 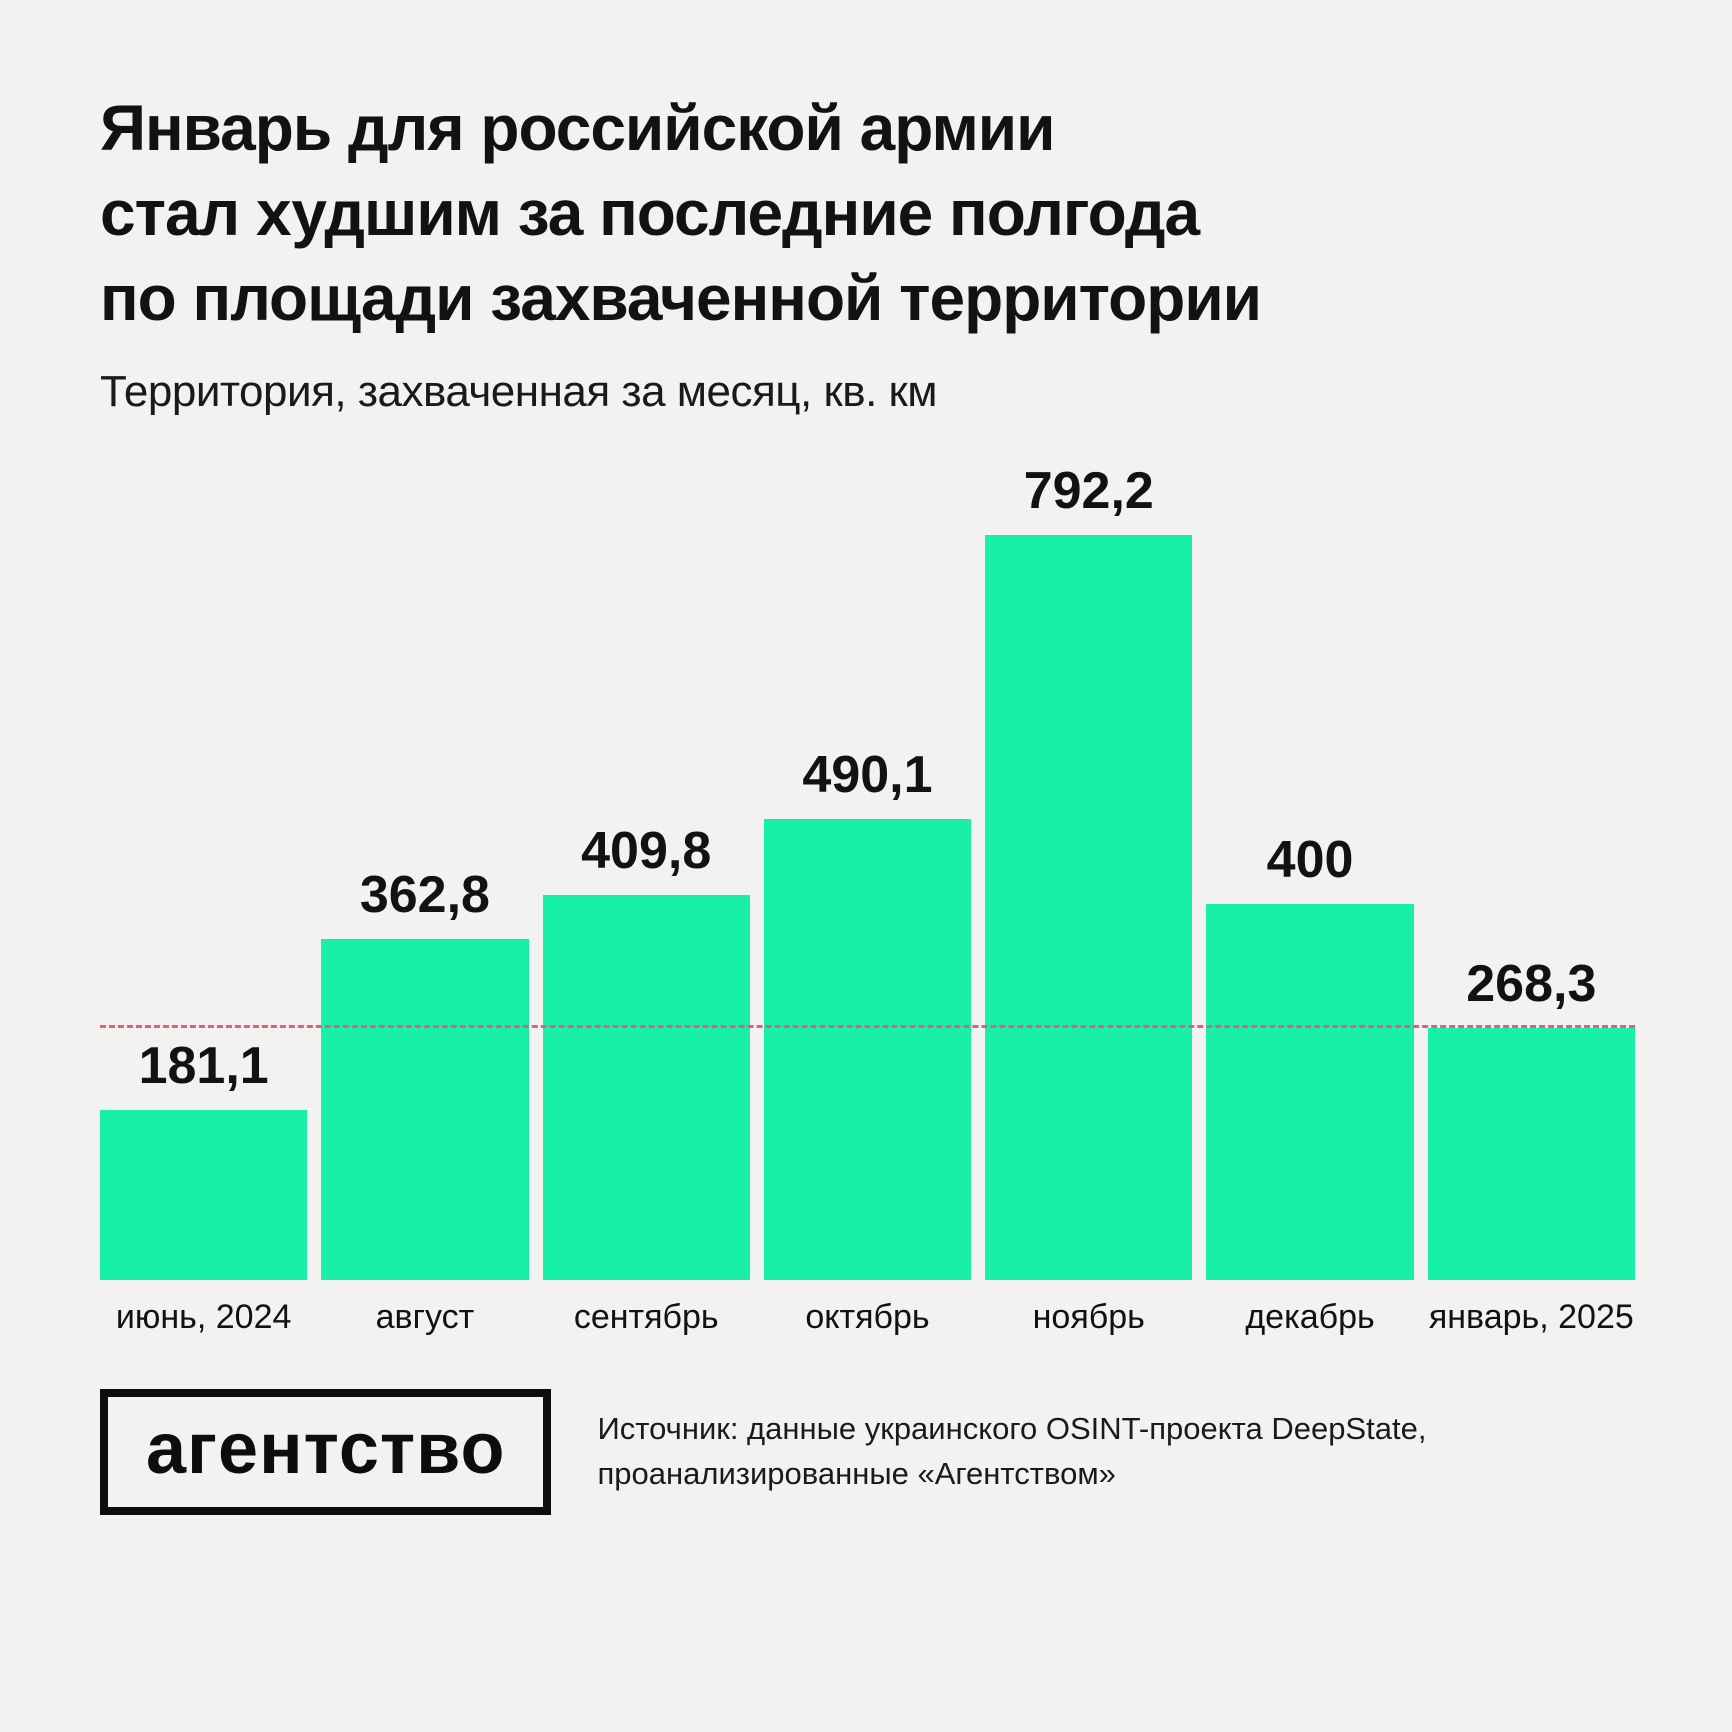 I want to click on logo-text: агентство, so click(x=326, y=1449).